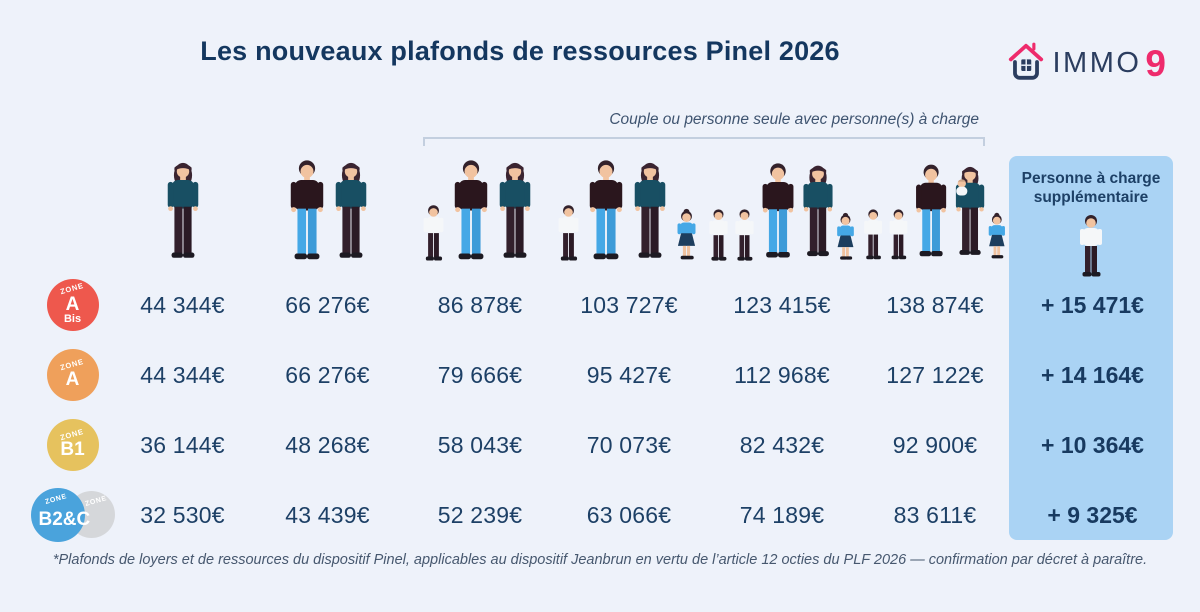 Image resolution: width=1200 pixels, height=612 pixels. Describe the element at coordinates (629, 304) in the screenshot. I see `value-cell: 103 727€` at that location.